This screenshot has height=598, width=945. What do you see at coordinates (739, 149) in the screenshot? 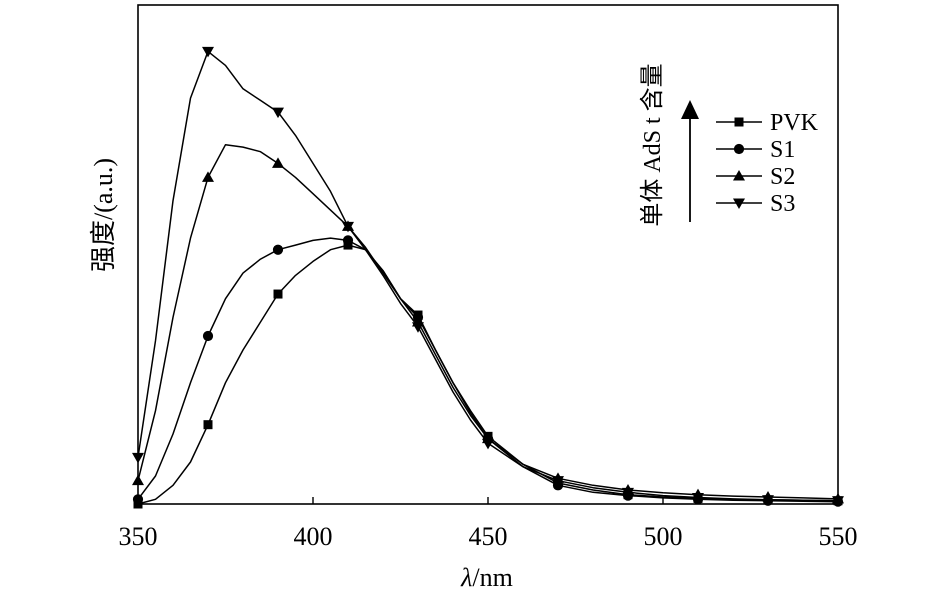
I see `legend-marker-s1` at bounding box center [739, 149].